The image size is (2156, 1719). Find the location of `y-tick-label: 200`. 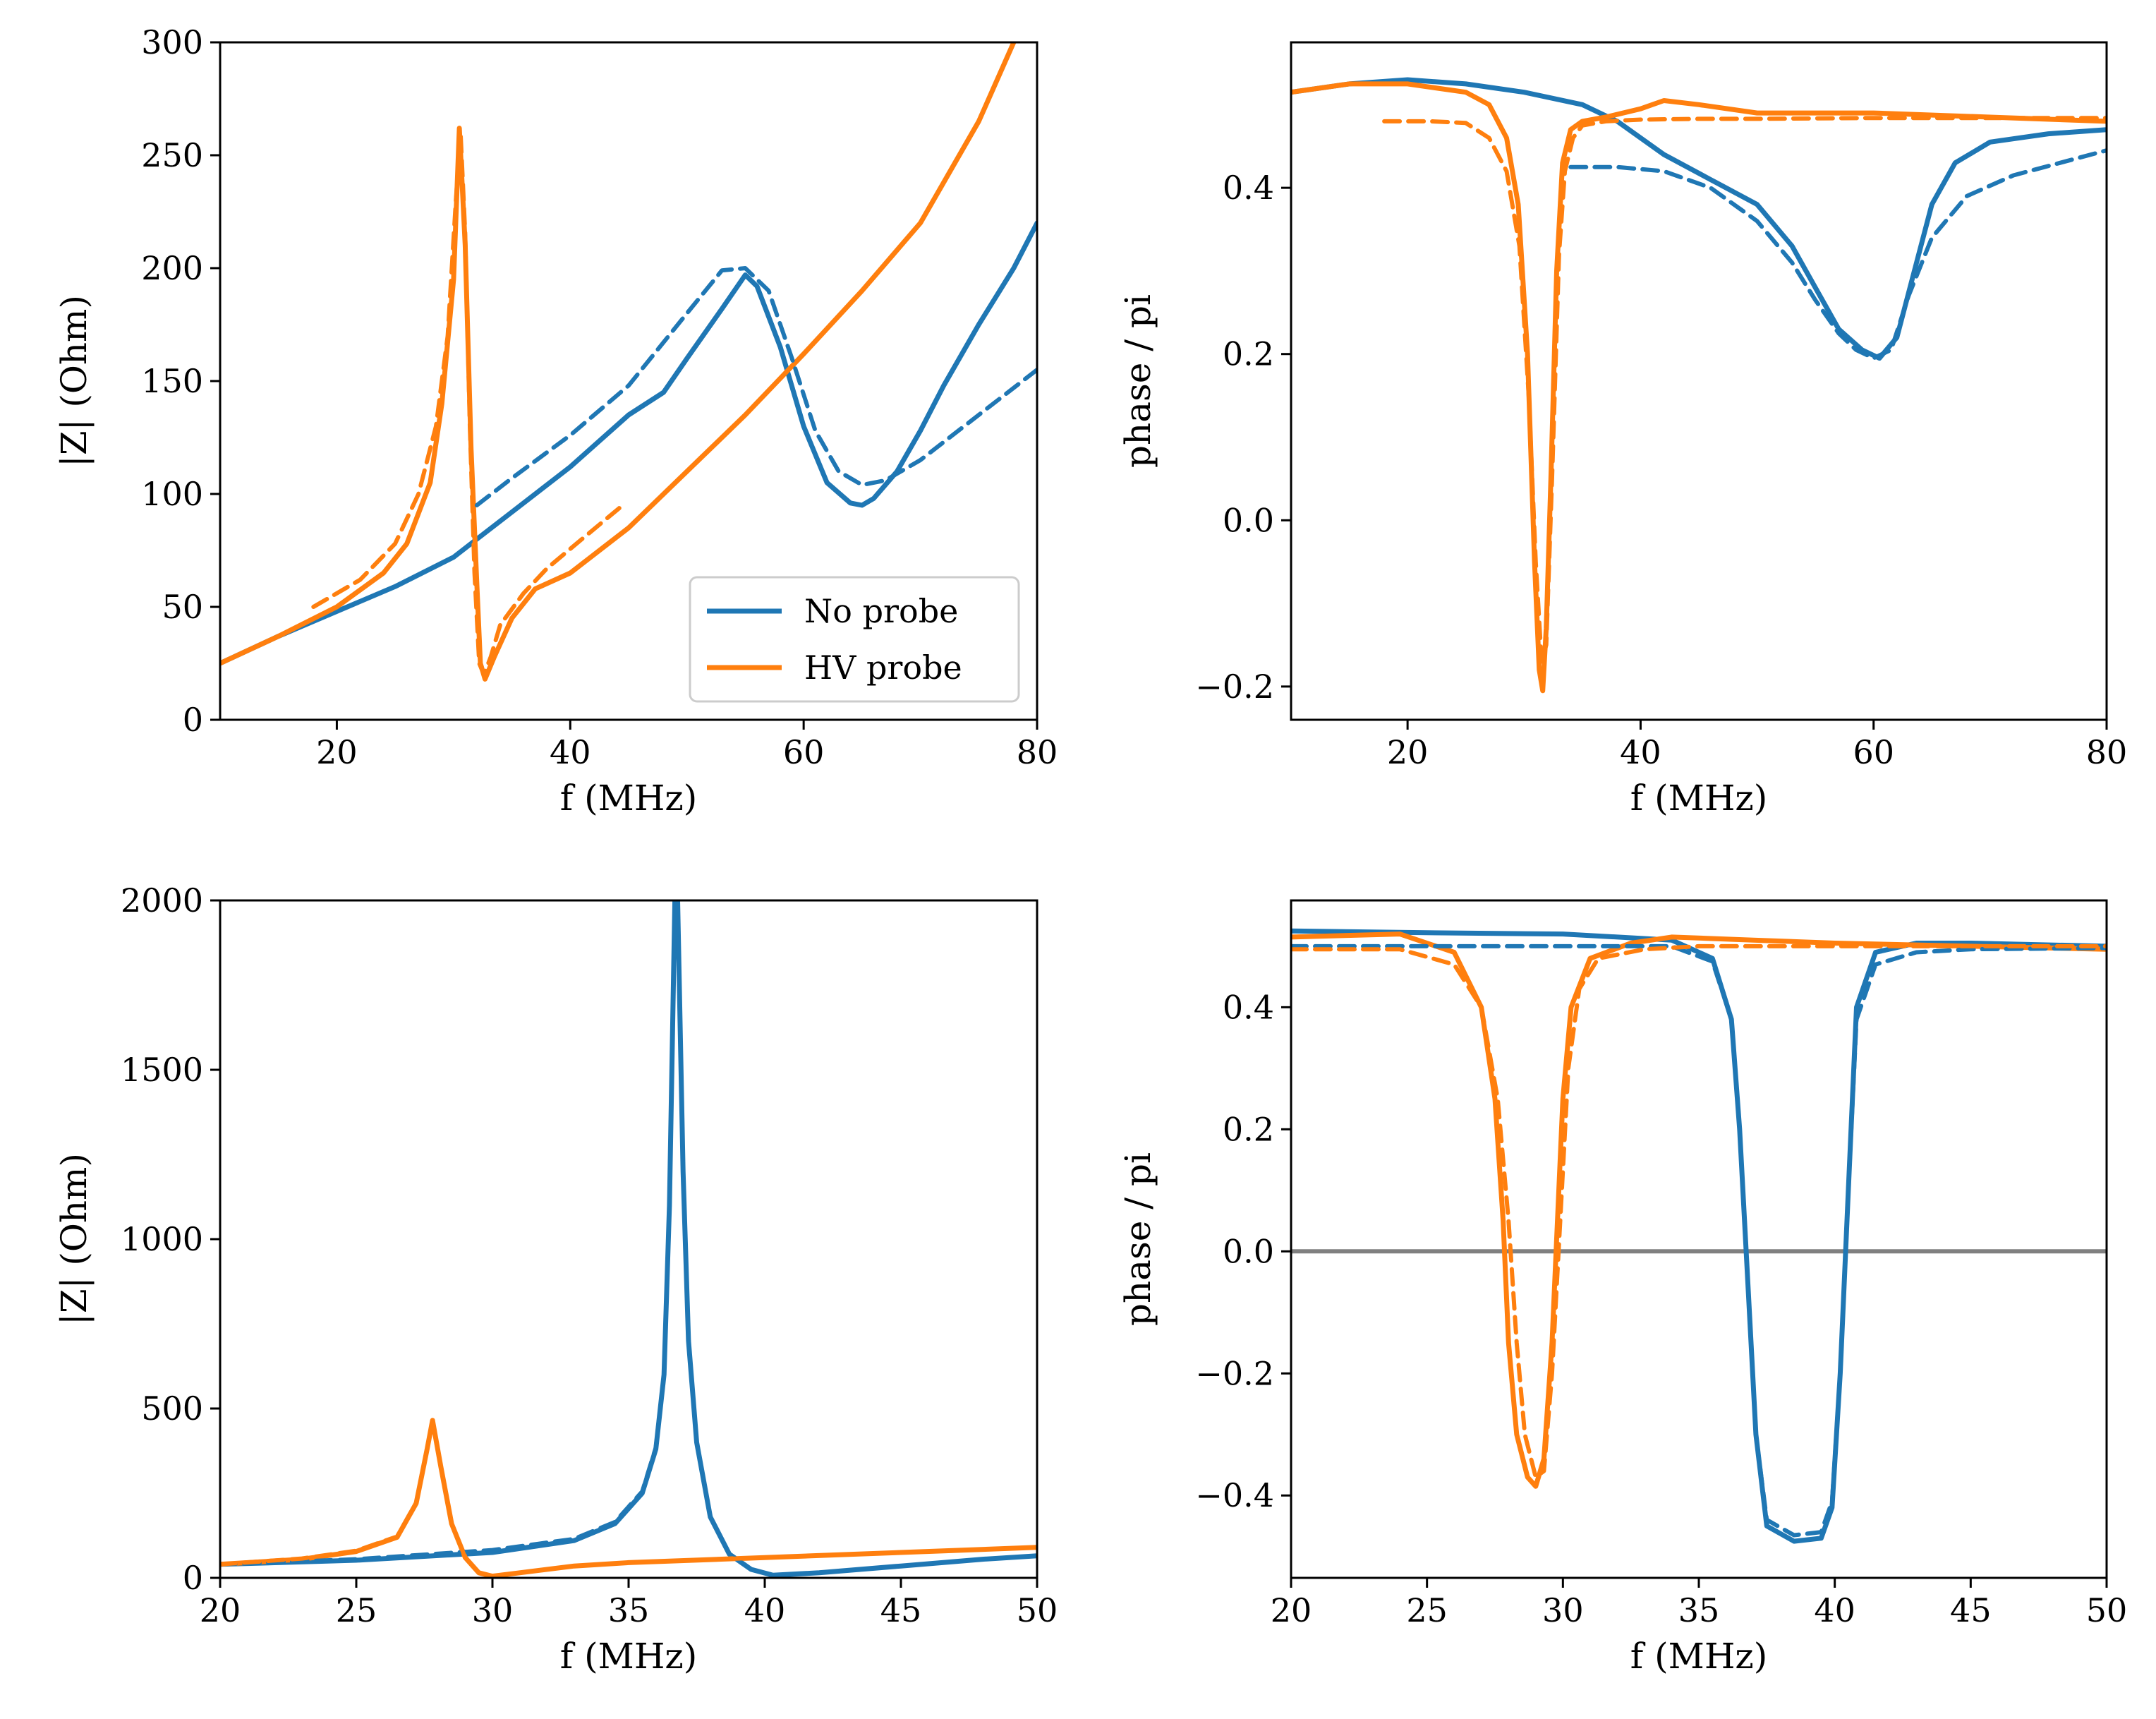

y-tick-label: 200 is located at coordinates (172, 268).